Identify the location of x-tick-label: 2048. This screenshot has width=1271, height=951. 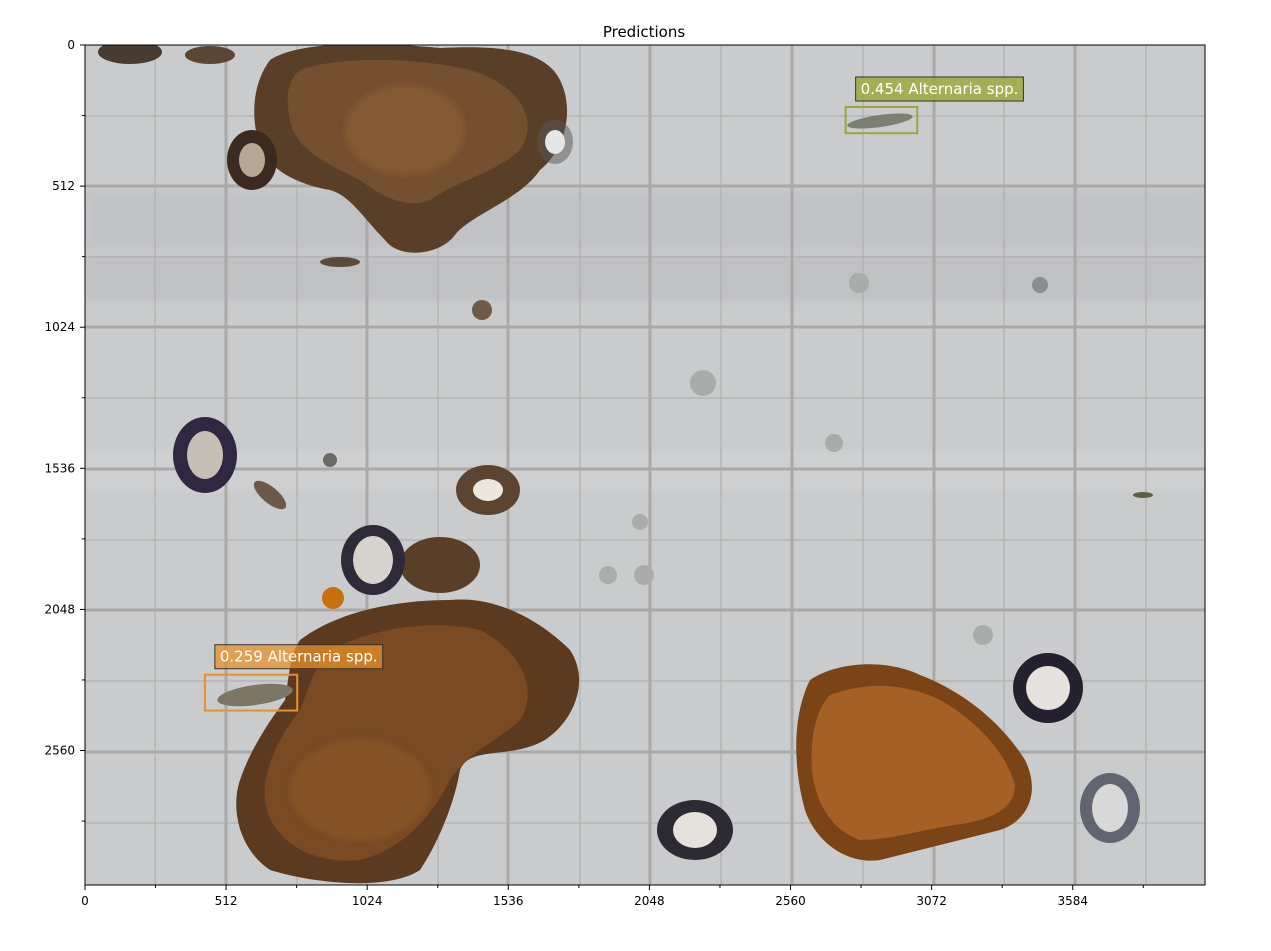
(649, 901).